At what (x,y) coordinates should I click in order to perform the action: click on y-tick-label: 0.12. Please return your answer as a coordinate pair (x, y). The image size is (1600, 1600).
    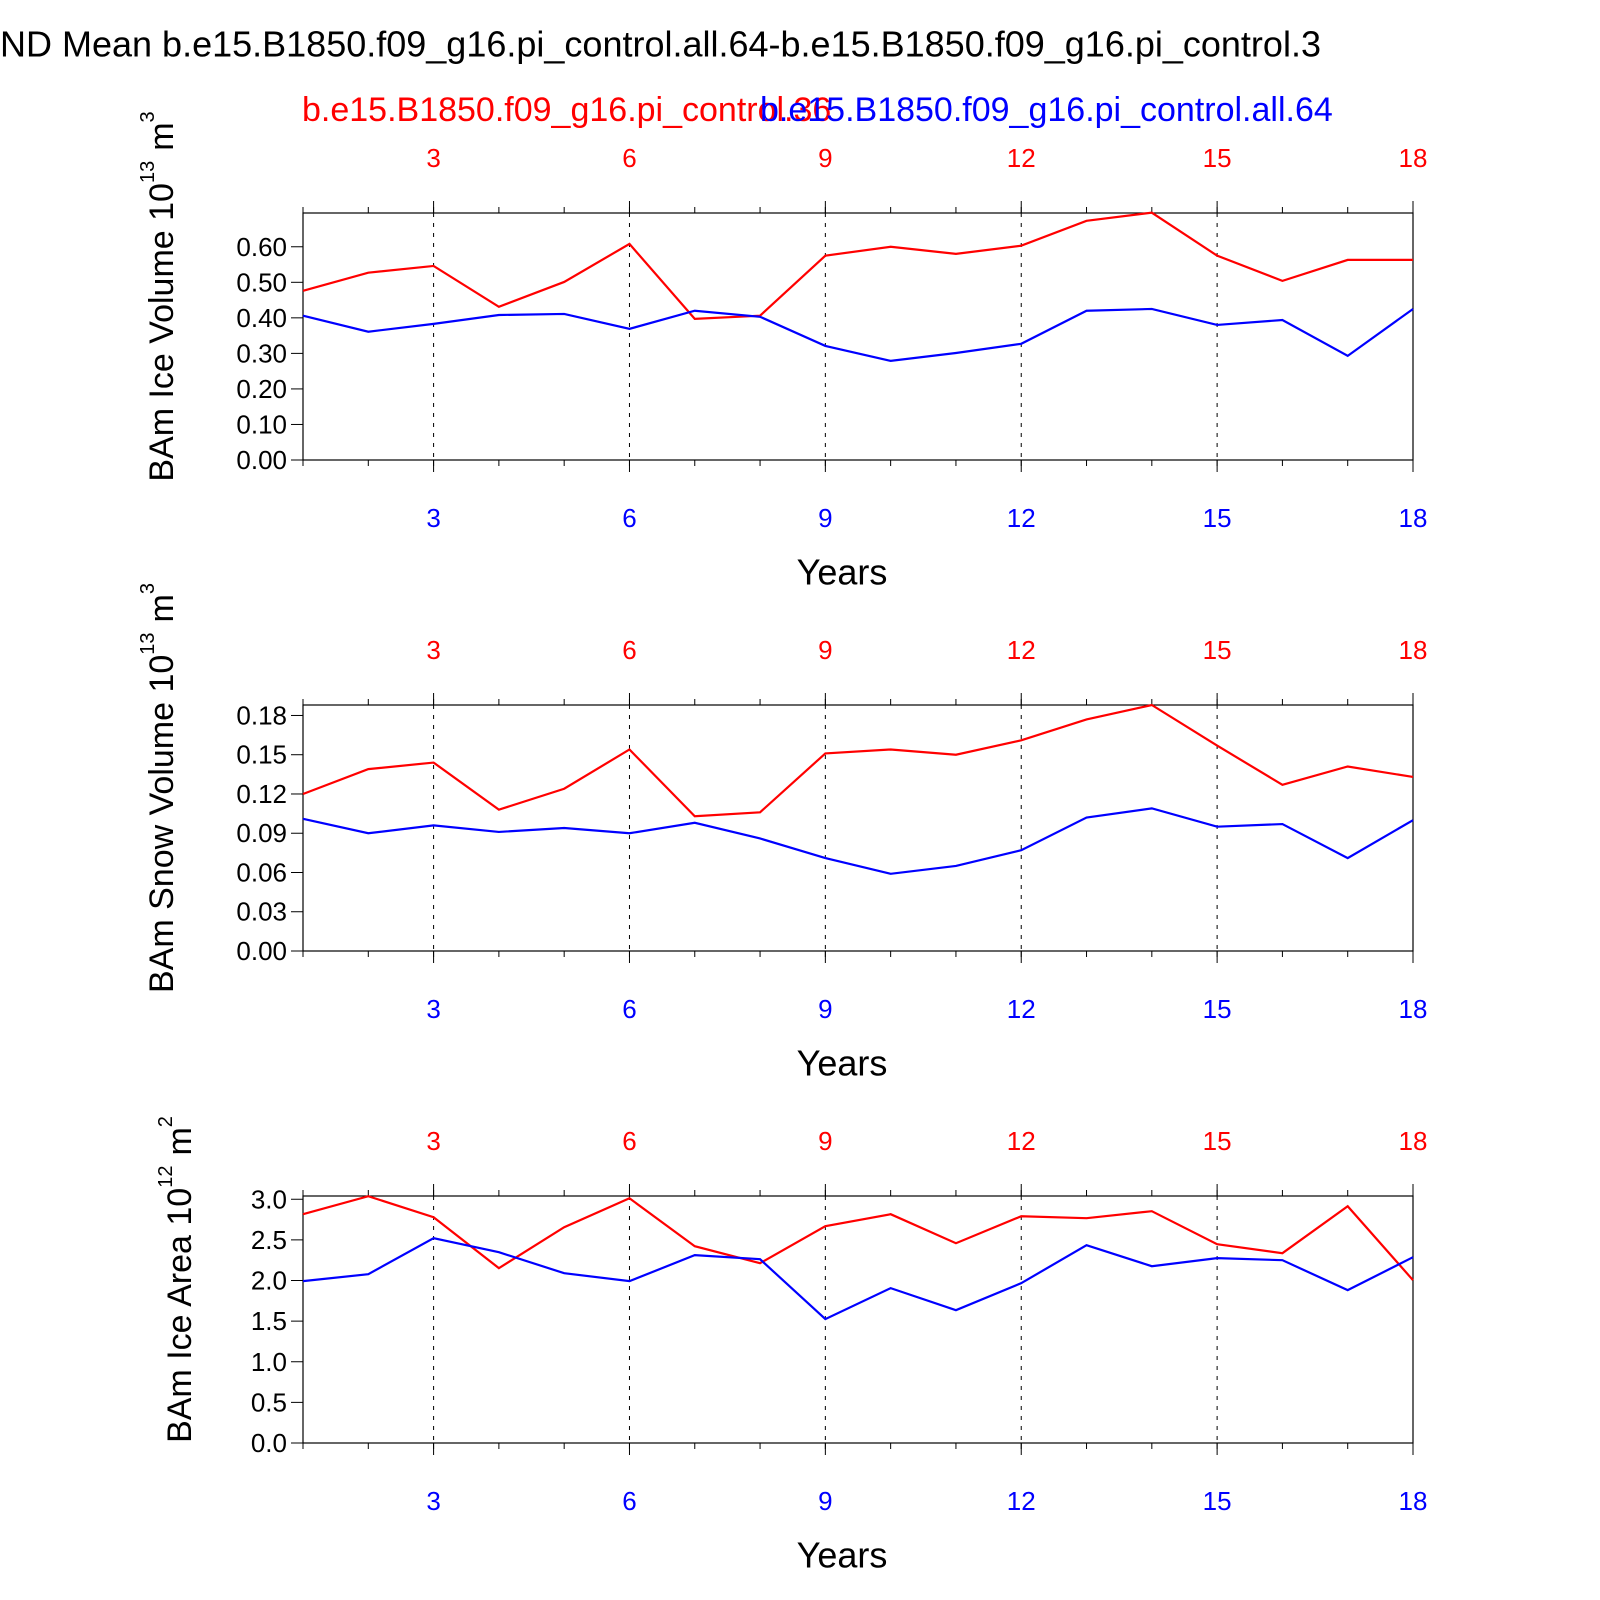
    Looking at the image, I should click on (261, 794).